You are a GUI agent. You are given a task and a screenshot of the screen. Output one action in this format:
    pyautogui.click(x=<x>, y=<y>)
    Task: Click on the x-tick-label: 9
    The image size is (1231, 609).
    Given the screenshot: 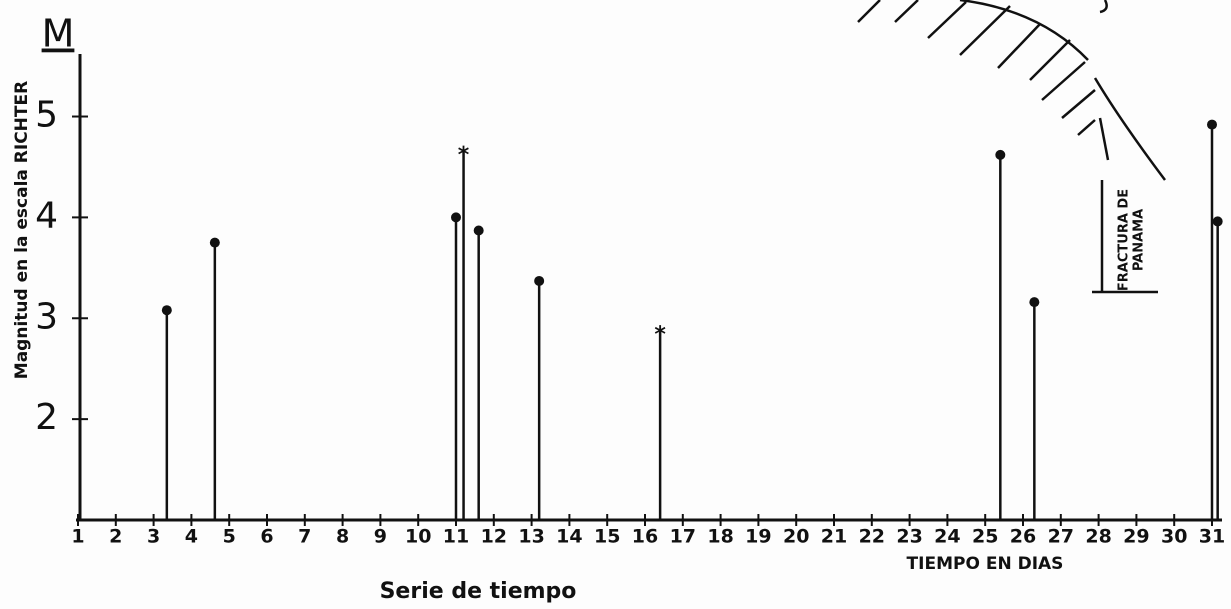 What is the action you would take?
    pyautogui.click(x=380, y=537)
    